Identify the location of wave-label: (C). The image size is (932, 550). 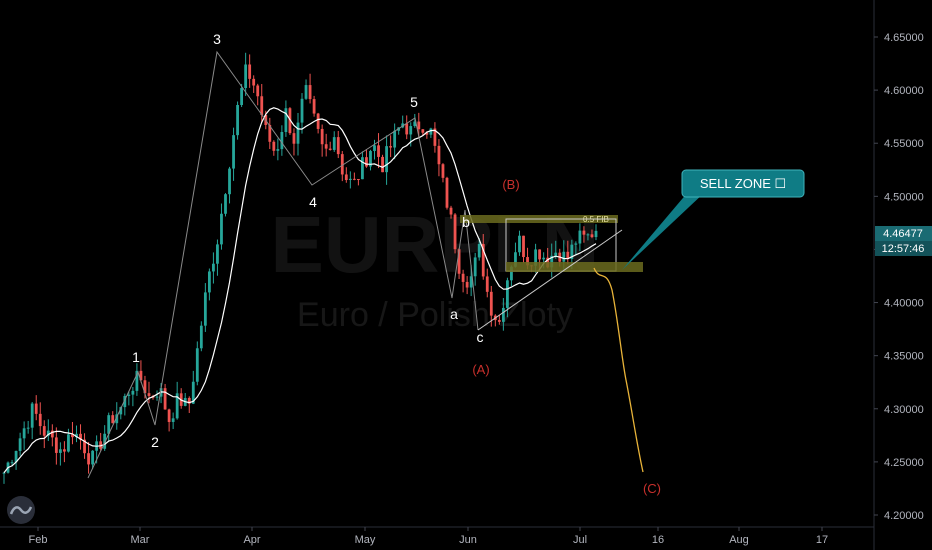
(652, 488).